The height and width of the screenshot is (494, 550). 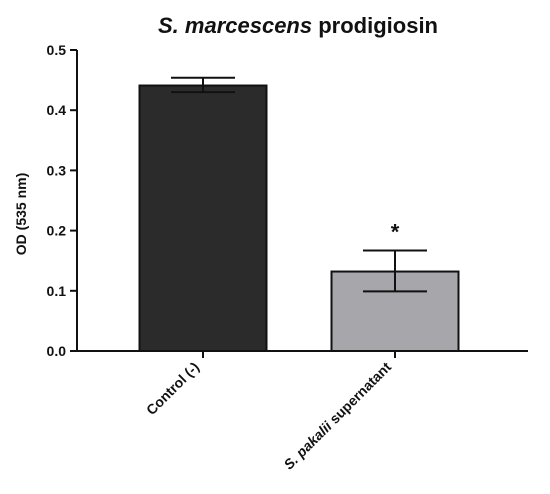 I want to click on y-tick-label-2: 0.2, so click(x=57, y=231).